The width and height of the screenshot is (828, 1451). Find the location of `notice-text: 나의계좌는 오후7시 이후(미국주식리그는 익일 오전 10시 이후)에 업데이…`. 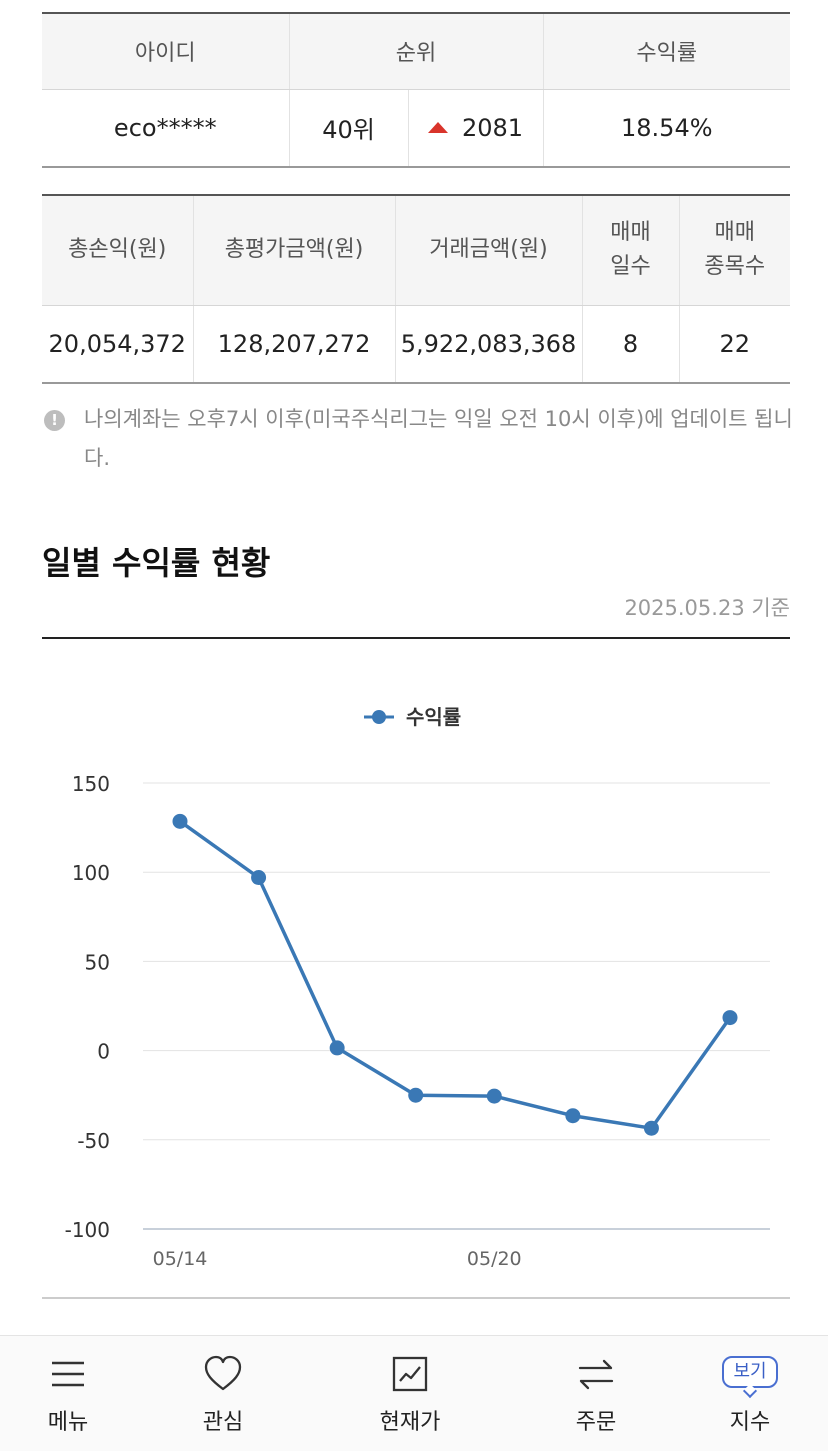

notice-text: 나의계좌는 오후7시 이후(미국주식리그는 익일 오전 10시 이후)에 업데이… is located at coordinates (438, 438).